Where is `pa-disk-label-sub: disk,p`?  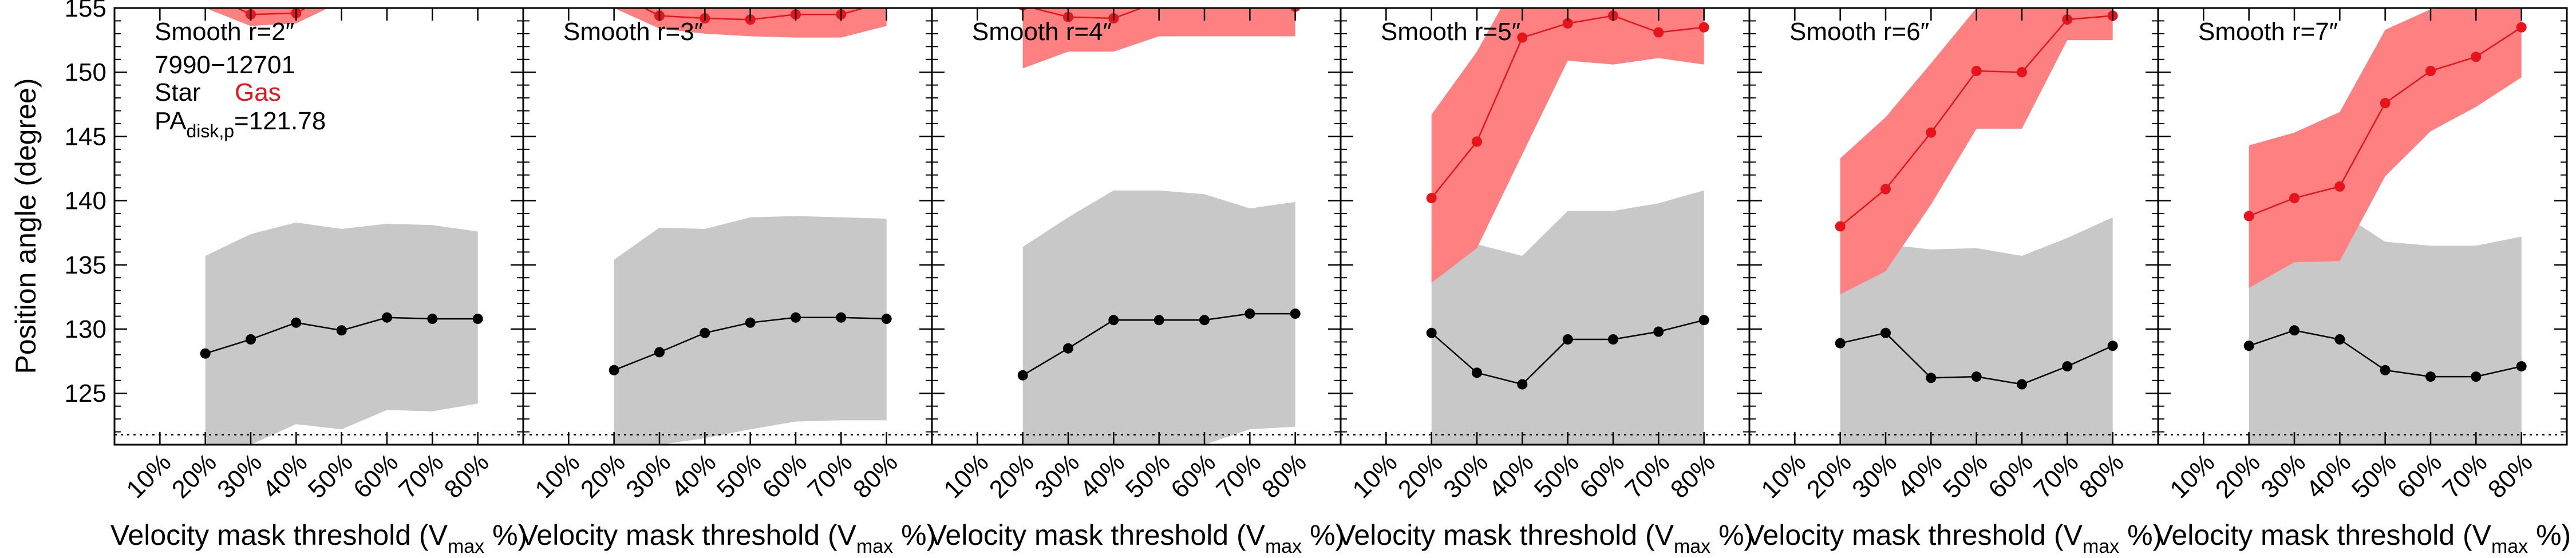
pa-disk-label-sub: disk,p is located at coordinates (210, 131).